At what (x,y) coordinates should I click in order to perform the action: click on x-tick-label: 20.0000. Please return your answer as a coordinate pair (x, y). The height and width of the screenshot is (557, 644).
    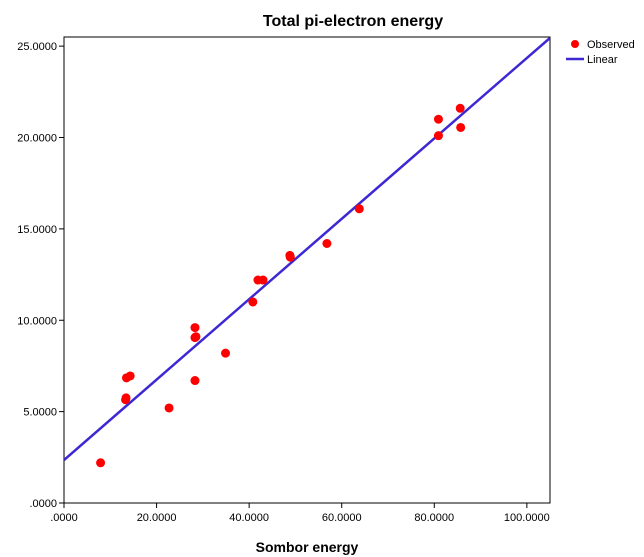
    Looking at the image, I should click on (157, 518).